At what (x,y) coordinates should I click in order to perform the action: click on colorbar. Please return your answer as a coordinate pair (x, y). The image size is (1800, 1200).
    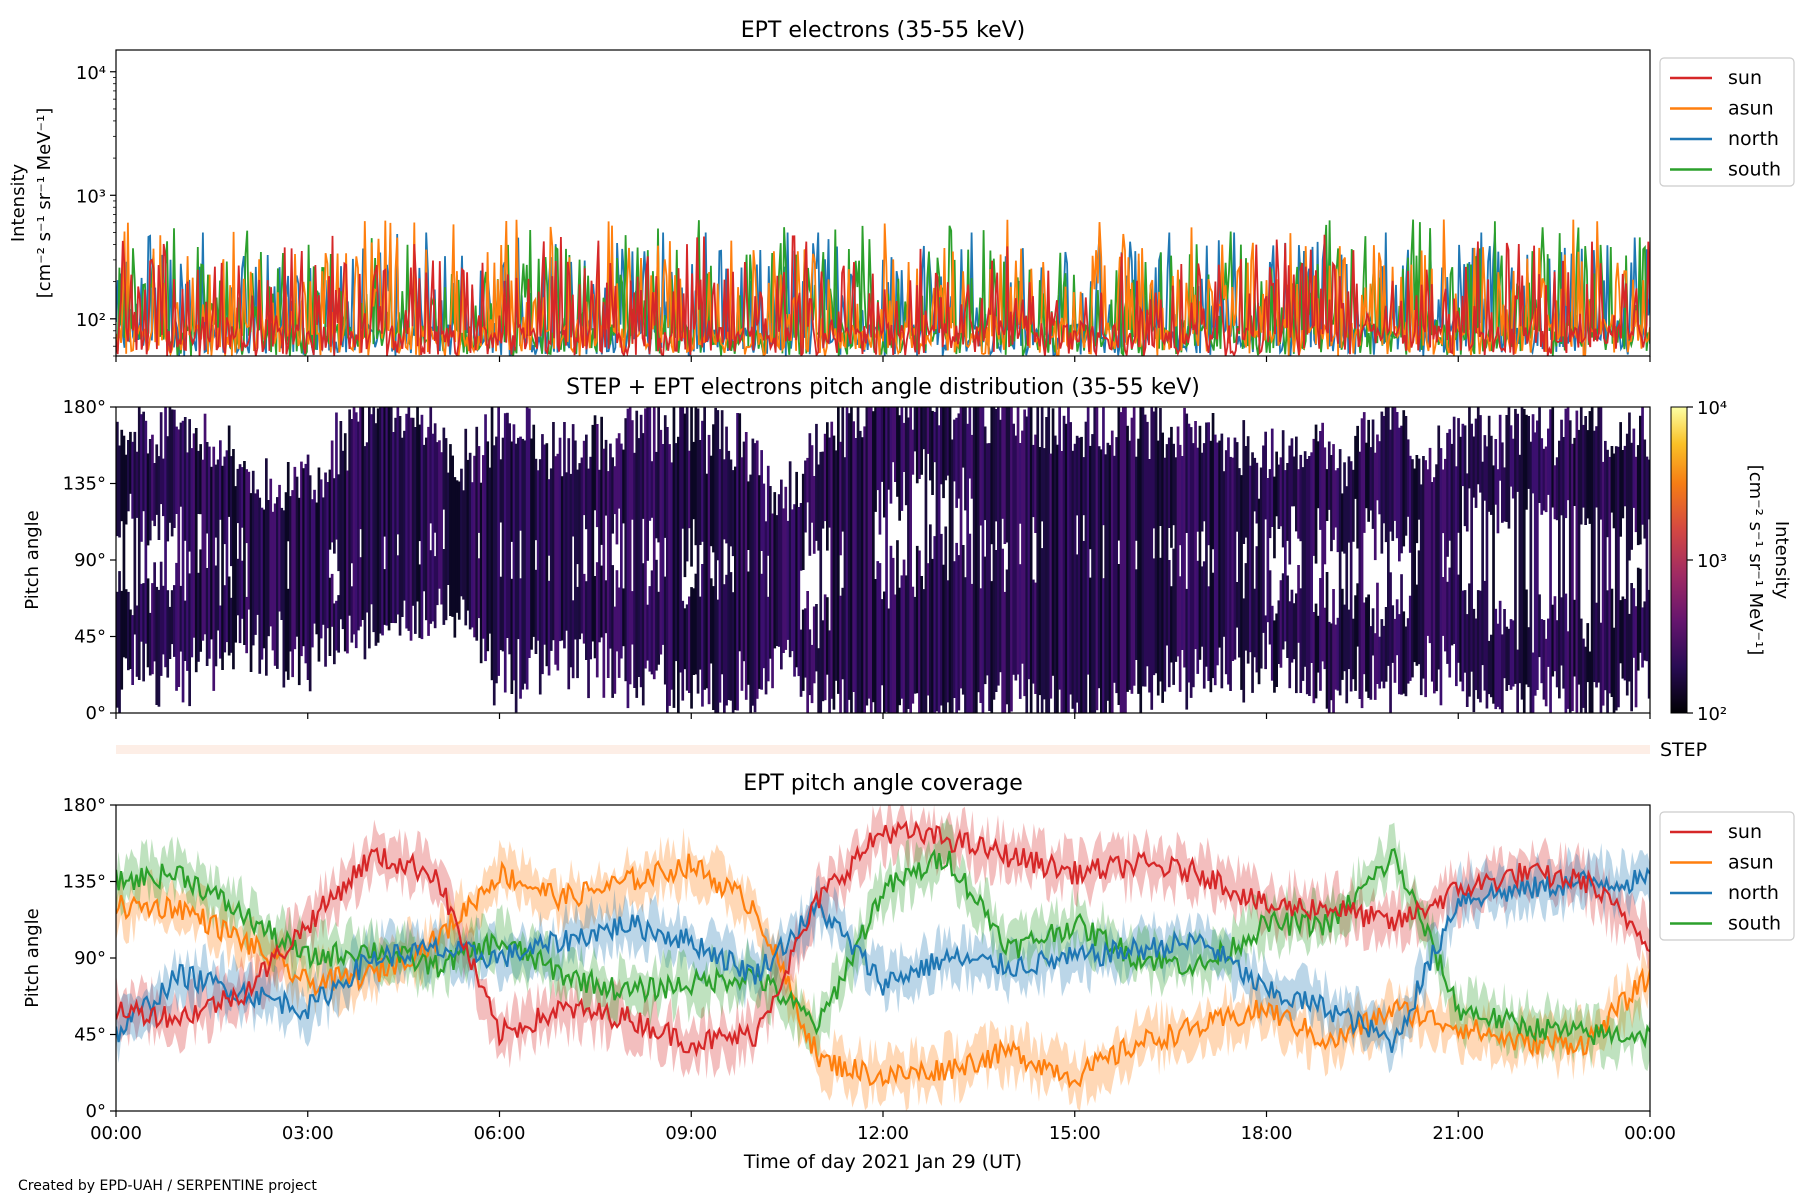
    Looking at the image, I should click on (1679, 560).